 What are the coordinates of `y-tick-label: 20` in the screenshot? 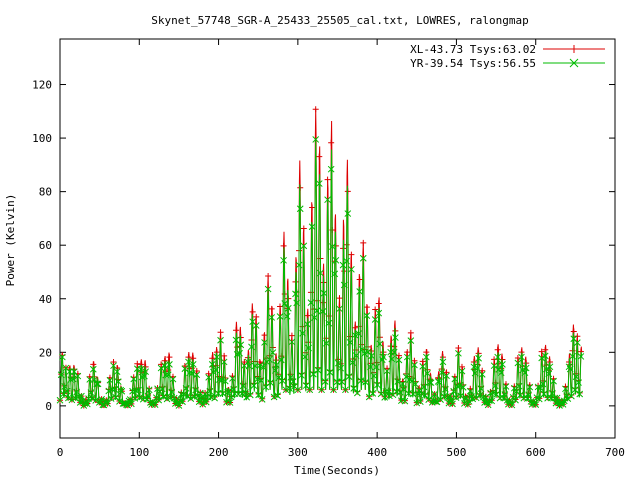 It's located at (45, 352).